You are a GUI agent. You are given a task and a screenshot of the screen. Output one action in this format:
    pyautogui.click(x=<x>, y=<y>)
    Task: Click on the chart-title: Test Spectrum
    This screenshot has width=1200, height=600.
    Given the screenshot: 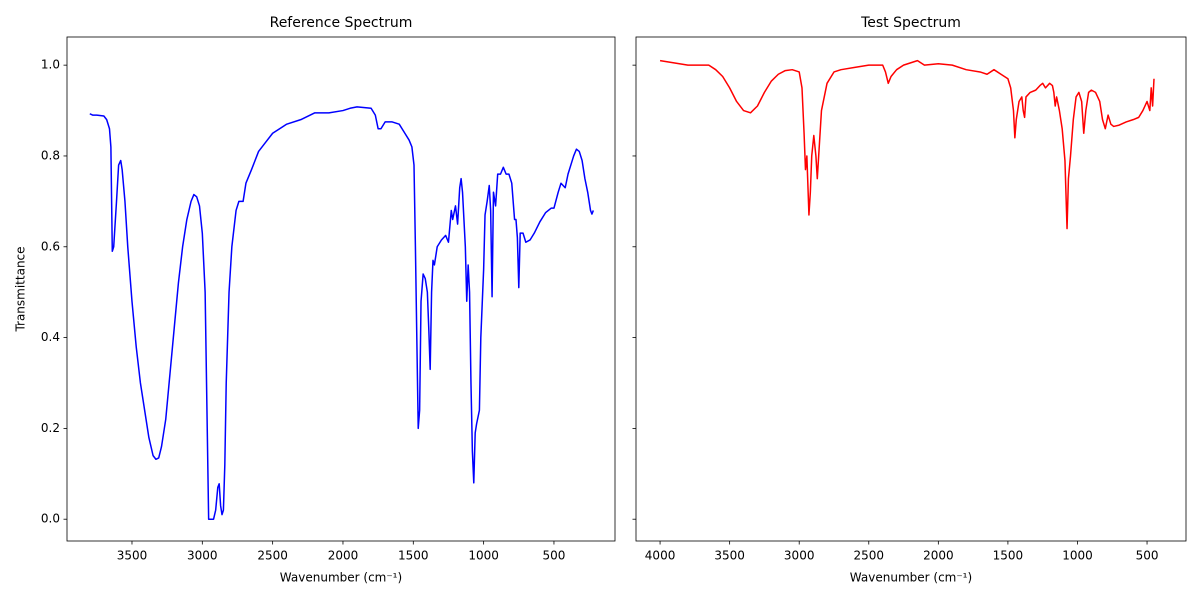 What is the action you would take?
    pyautogui.click(x=910, y=23)
    